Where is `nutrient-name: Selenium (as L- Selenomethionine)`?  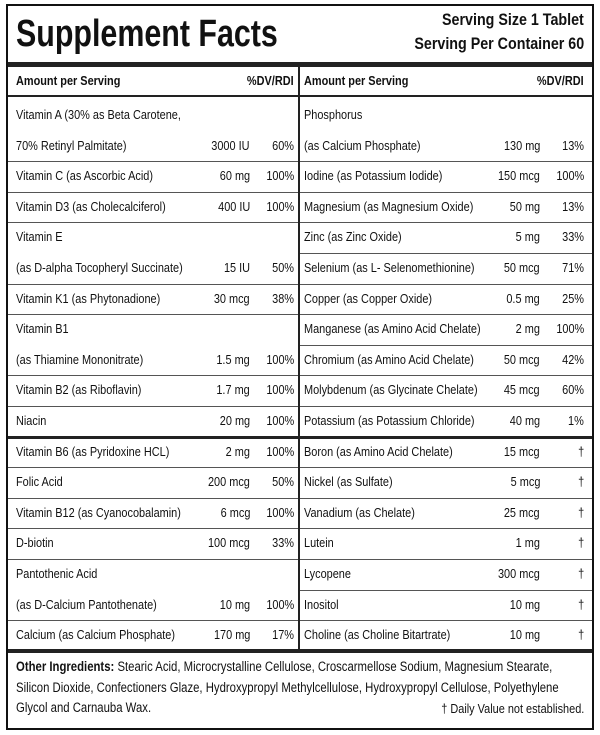
nutrient-name: Selenium (as L- Selenomethionine) is located at coordinates (389, 267).